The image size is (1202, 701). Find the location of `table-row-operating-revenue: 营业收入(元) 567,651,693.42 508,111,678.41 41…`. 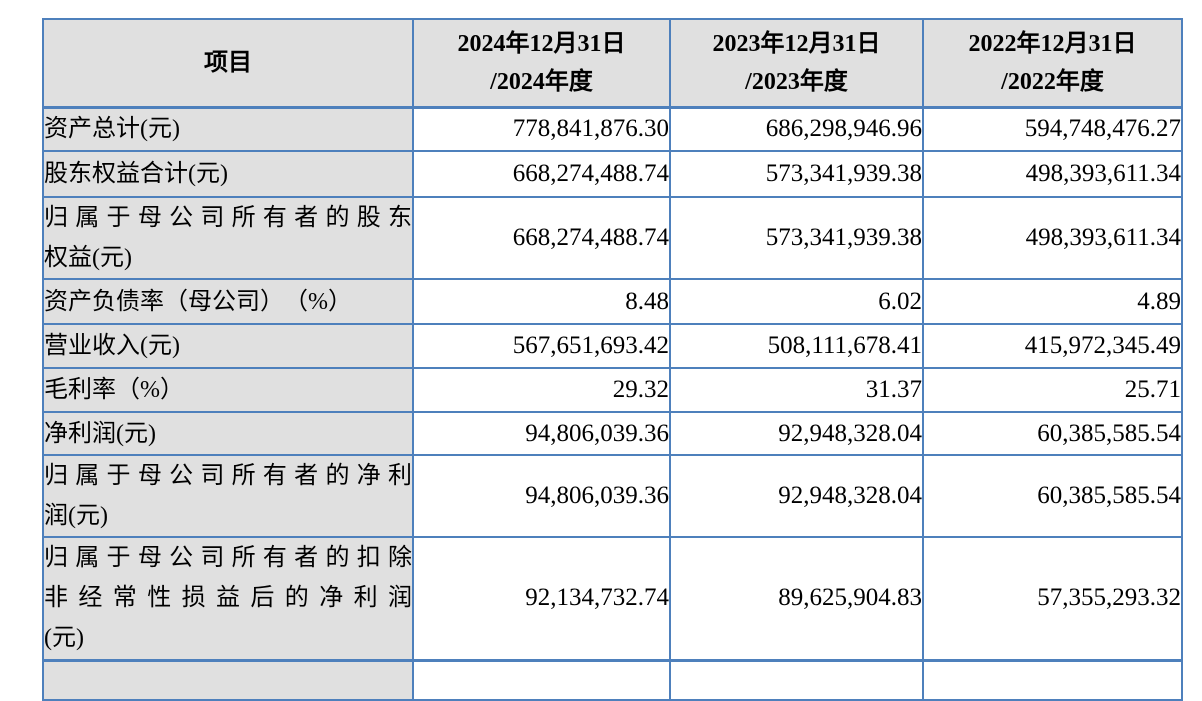

table-row-operating-revenue: 营业收入(元) 567,651,693.42 508,111,678.41 41… is located at coordinates (612, 346).